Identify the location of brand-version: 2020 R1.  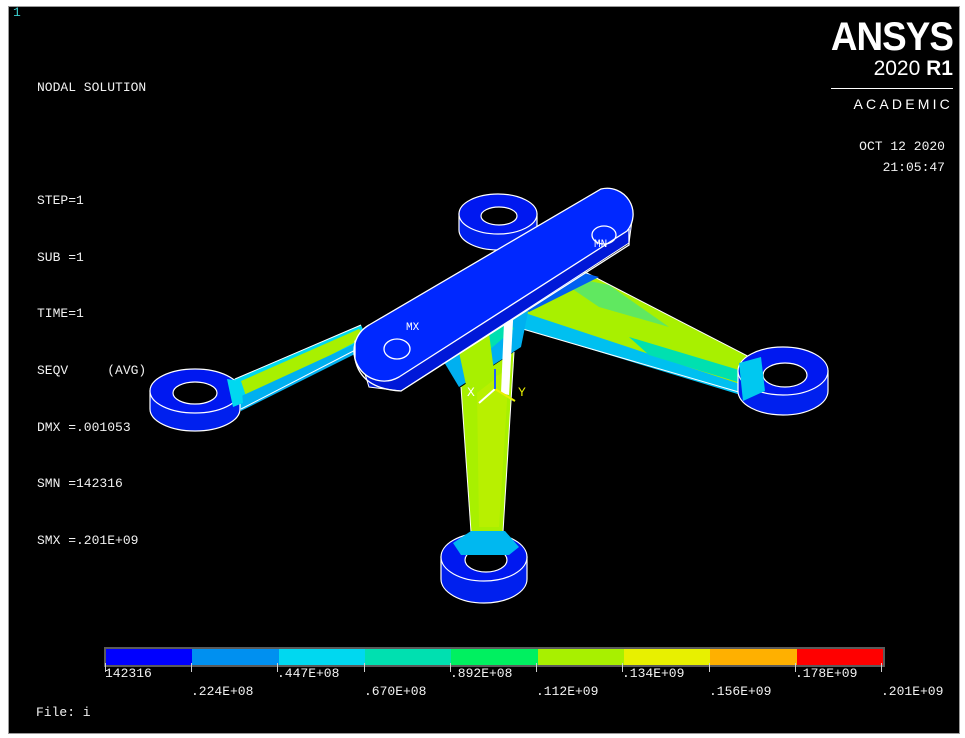
(878, 69).